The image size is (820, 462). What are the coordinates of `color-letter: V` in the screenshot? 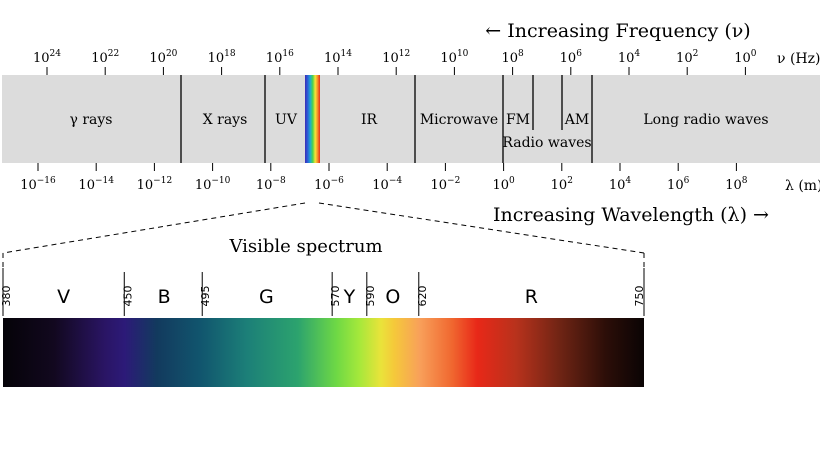 It's located at (63, 297).